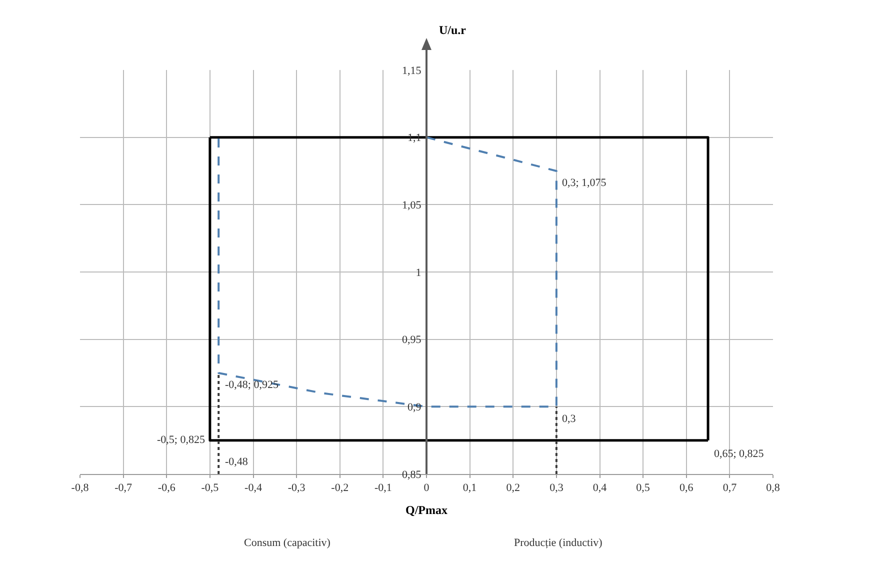 This screenshot has width=873, height=564. Describe the element at coordinates (340, 488) in the screenshot. I see `x-tick-label: -0,2` at that location.